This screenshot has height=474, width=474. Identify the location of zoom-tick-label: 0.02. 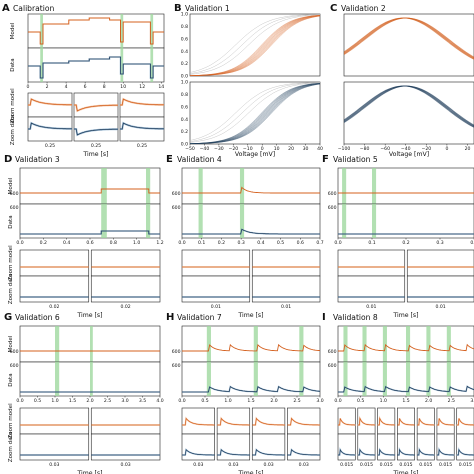
(126, 307).